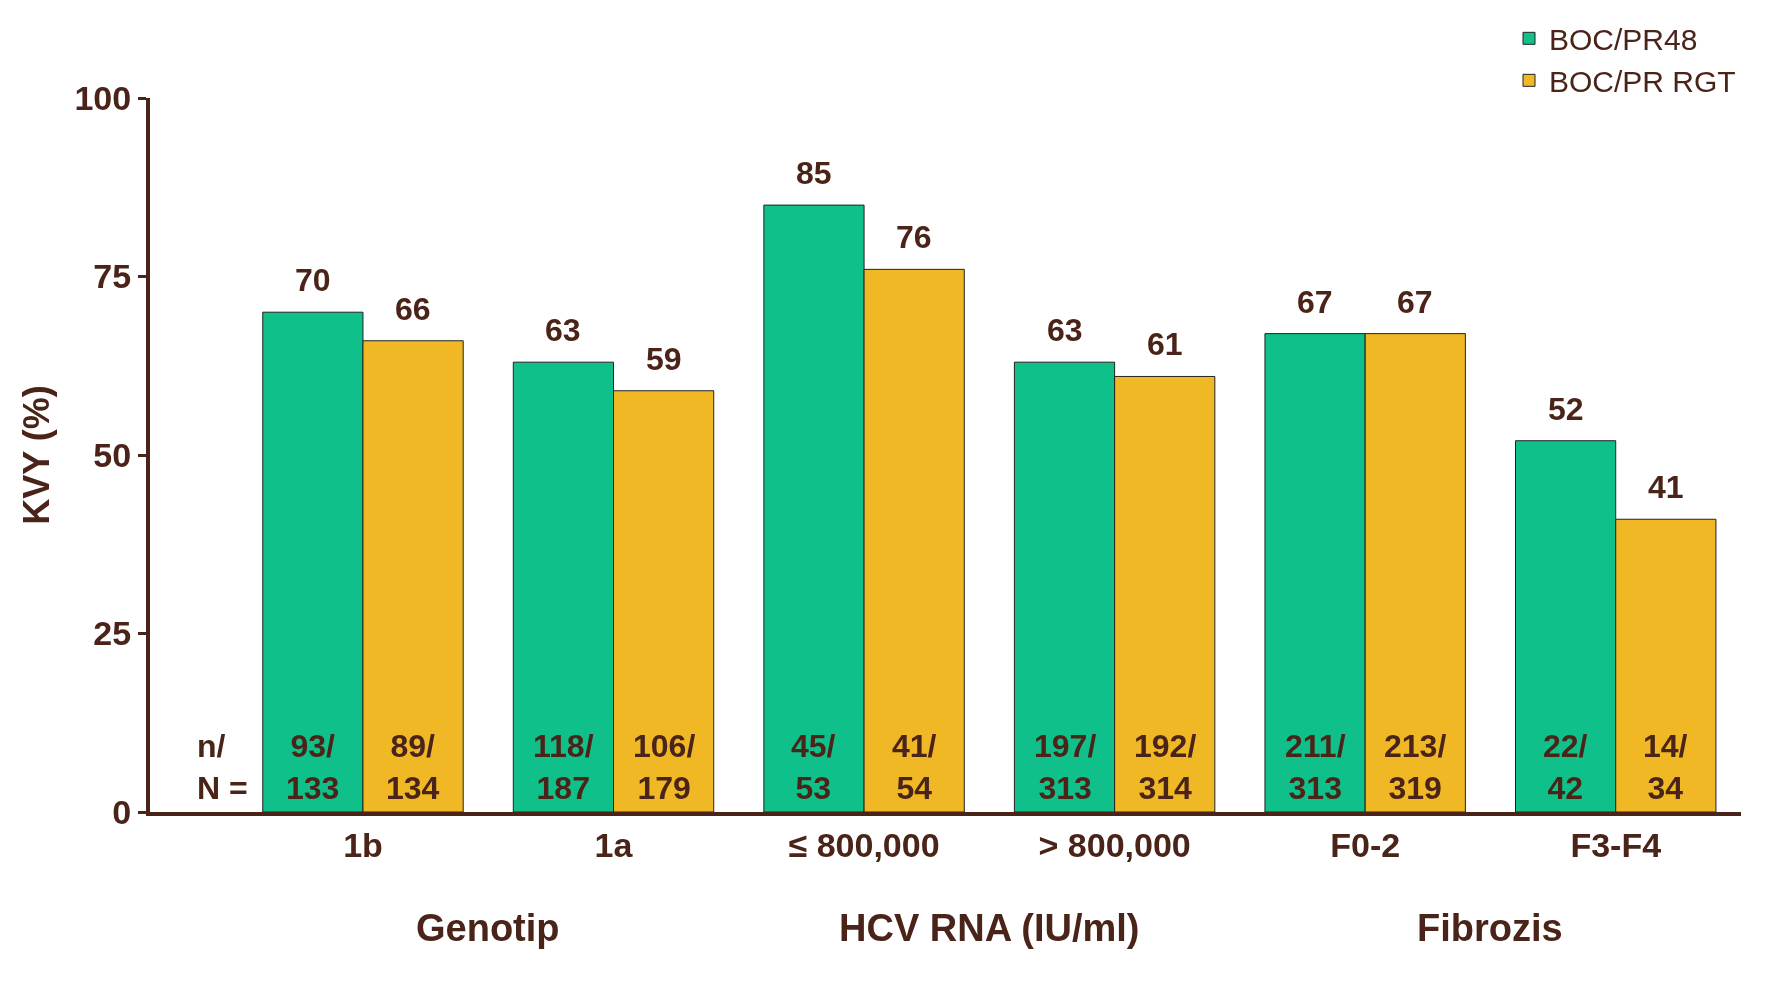 The image size is (1771, 982). Describe the element at coordinates (313, 280) in the screenshot. I see `data-label: 70` at that location.